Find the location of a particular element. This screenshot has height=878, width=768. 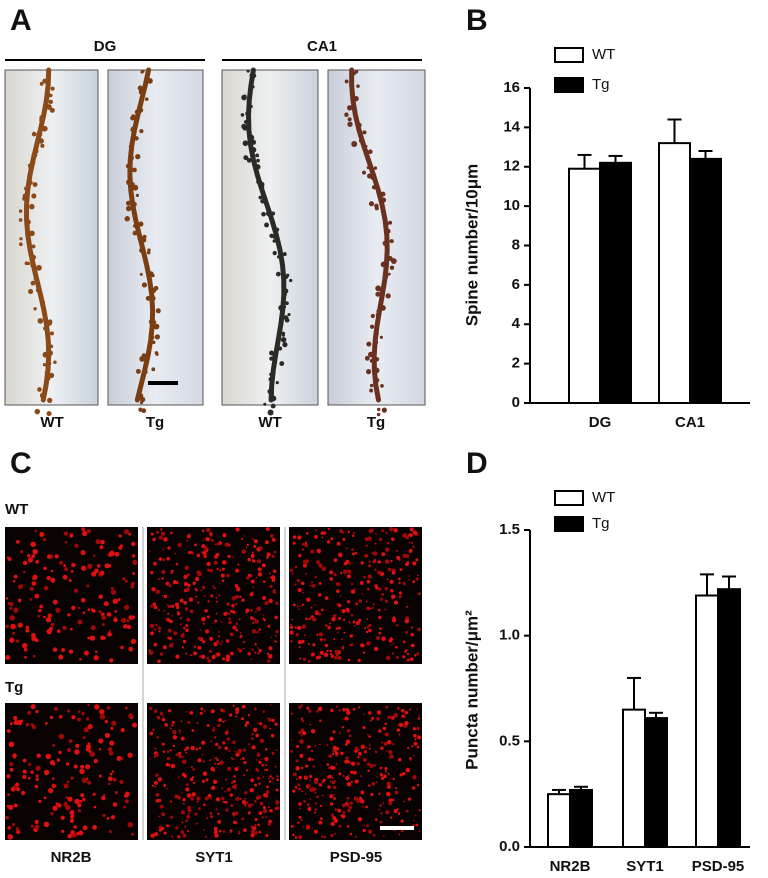

error-bar is located at coordinates (634, 693).